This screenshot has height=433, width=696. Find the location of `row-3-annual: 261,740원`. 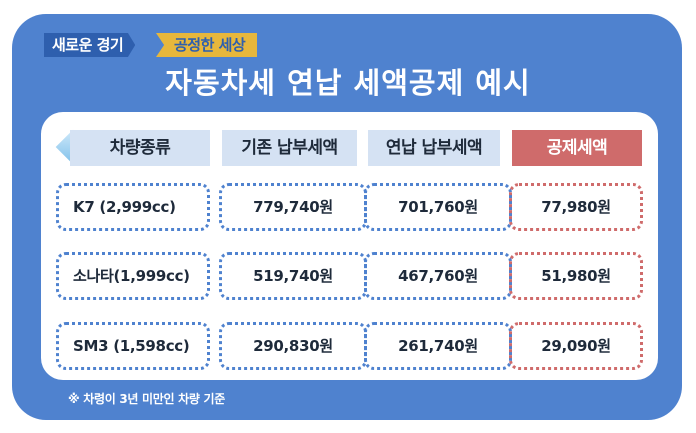

row-3-annual: 261,740원 is located at coordinates (438, 346).